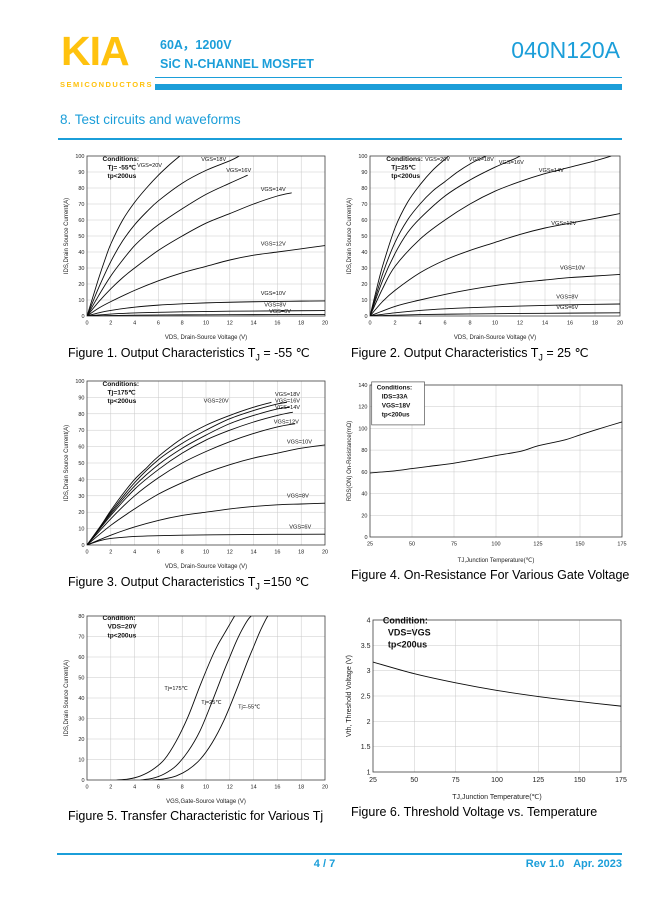 The height and width of the screenshot is (917, 649). I want to click on svg-text: VGS,Gate-Source Voltage (V), so click(206, 802).